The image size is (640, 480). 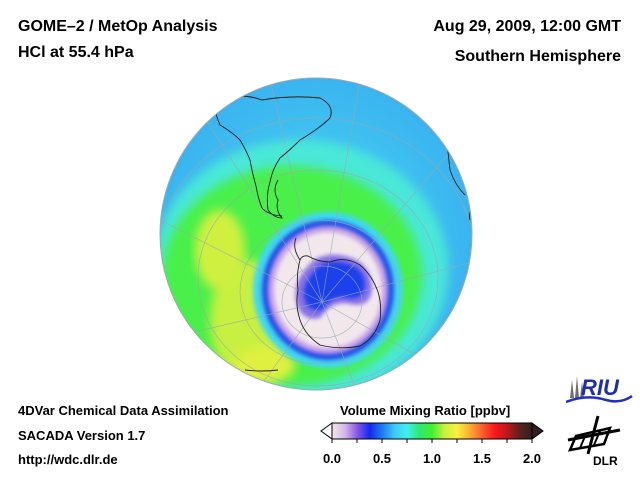 What do you see at coordinates (68, 459) in the screenshot?
I see `footer-url: http://wdc.dlr.de` at bounding box center [68, 459].